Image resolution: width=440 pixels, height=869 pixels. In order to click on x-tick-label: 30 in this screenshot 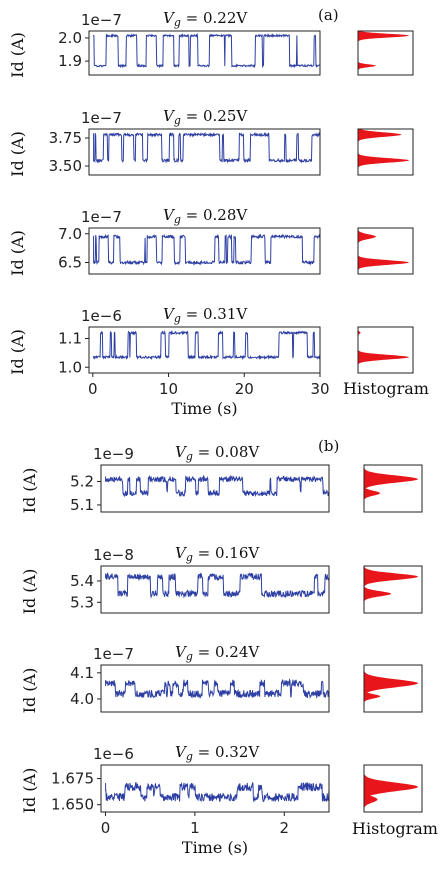, I will do `click(319, 389)`.